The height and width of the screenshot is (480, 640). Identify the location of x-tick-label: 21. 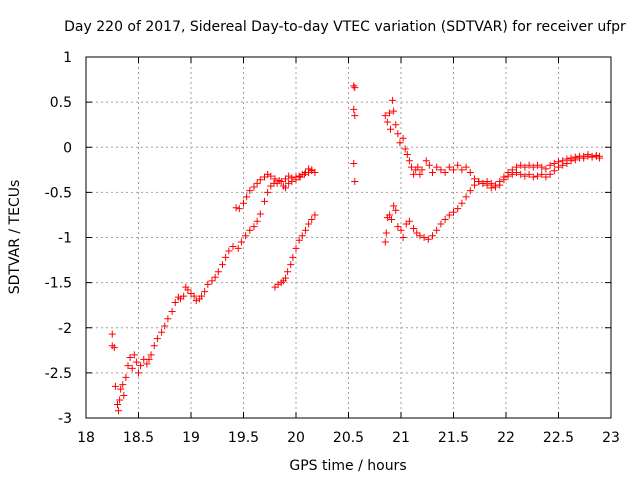
(401, 438).